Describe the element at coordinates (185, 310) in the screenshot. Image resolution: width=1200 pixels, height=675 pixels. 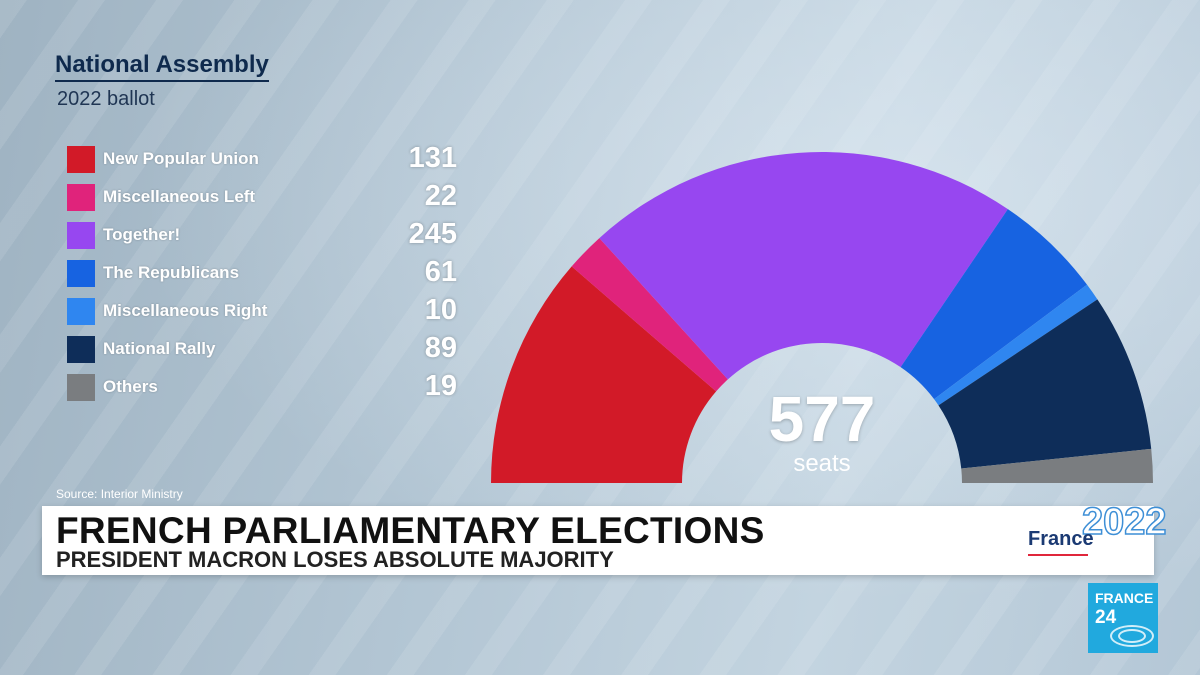
I see `legend-label: Miscellaneous Right` at that location.